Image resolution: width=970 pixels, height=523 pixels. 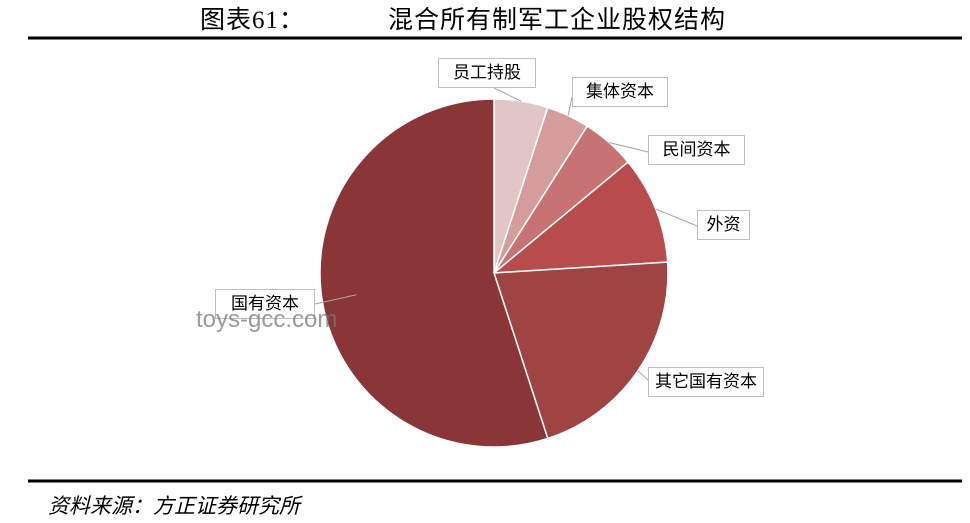 I want to click on slice-label: 员工持股, so click(x=487, y=73).